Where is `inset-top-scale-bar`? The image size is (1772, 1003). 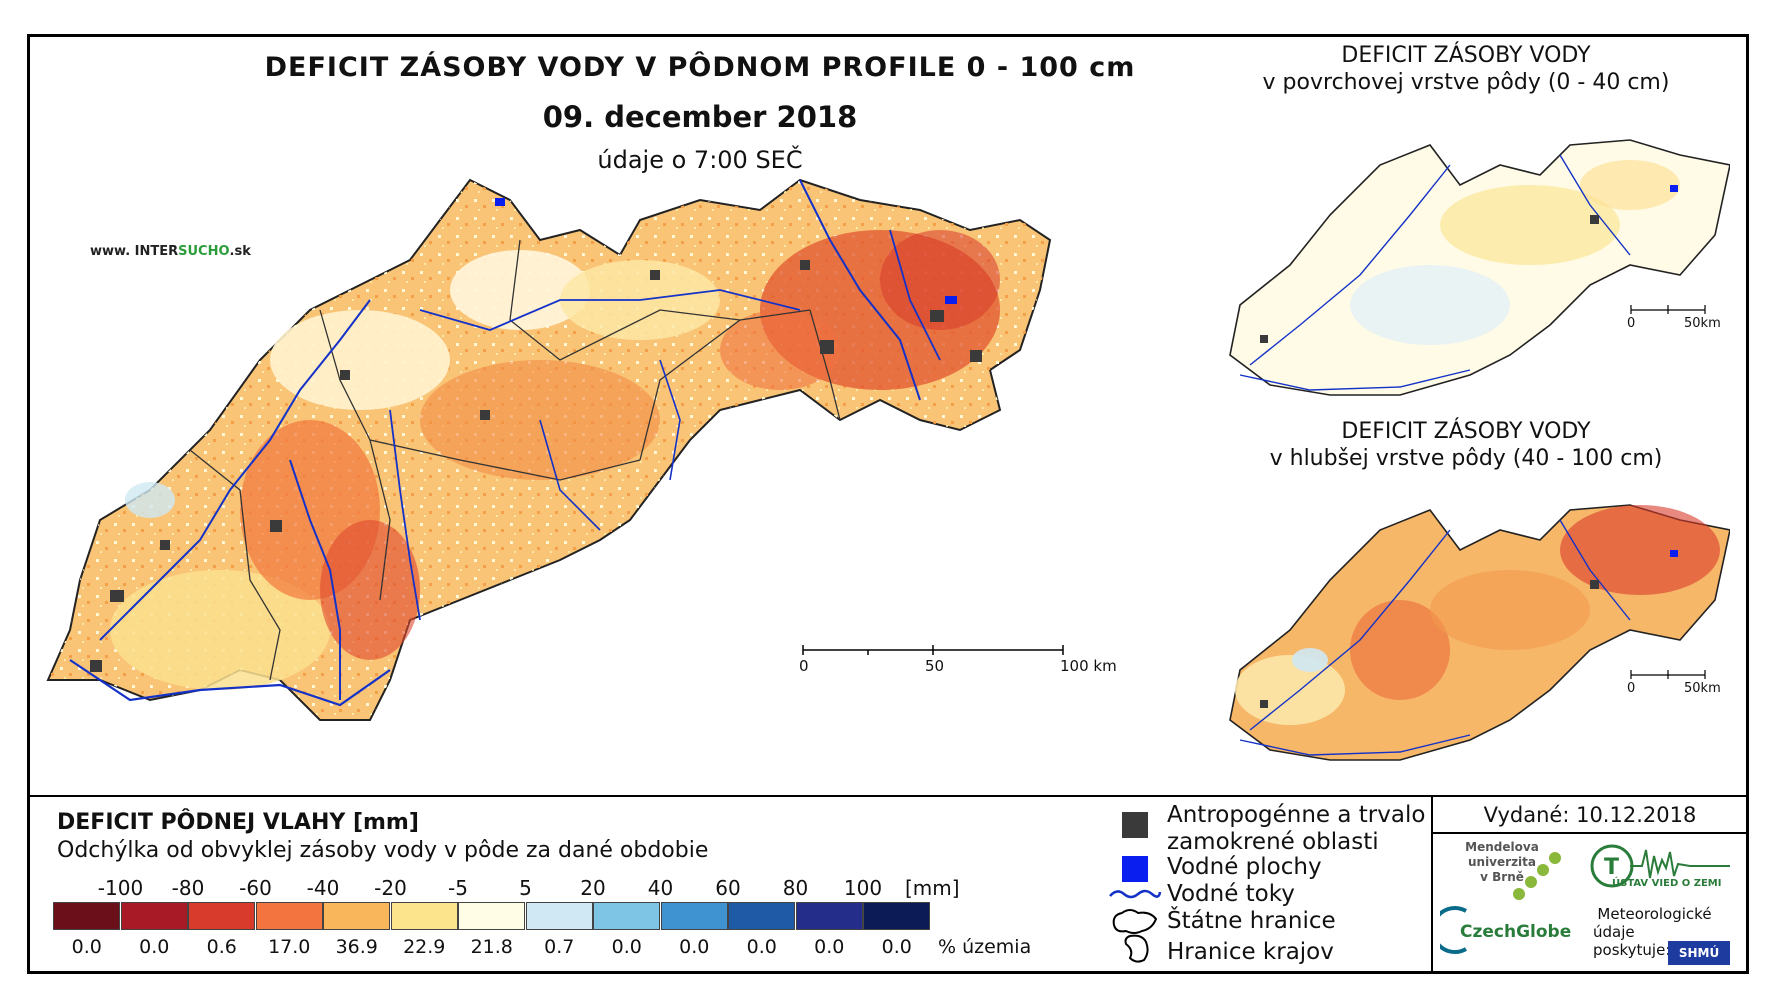
inset-top-scale-bar is located at coordinates (1668, 309).